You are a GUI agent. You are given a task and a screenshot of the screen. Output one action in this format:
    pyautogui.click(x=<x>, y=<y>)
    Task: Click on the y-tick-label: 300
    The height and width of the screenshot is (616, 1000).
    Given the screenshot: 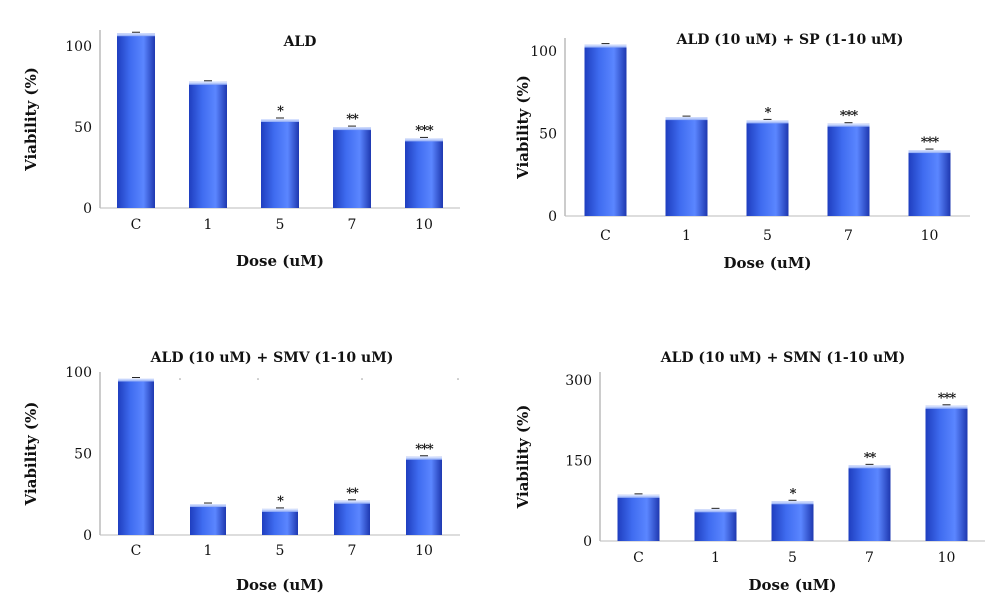 What is the action you would take?
    pyautogui.click(x=578, y=381)
    